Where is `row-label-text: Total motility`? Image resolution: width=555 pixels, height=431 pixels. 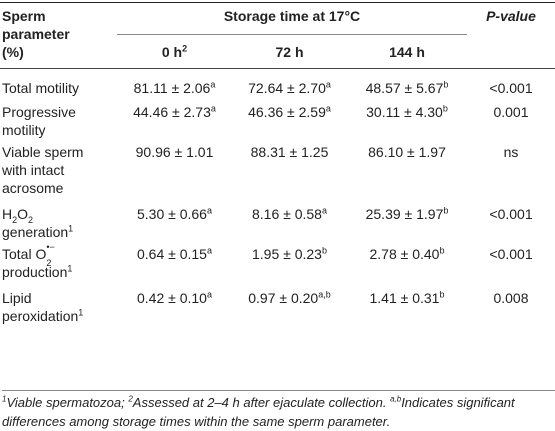 row-label-text: Total motility is located at coordinates (41, 88).